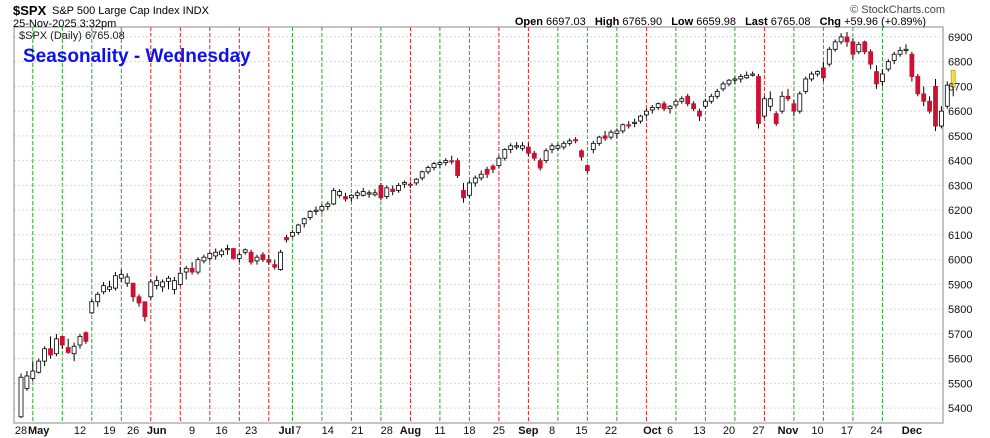 This screenshot has width=990, height=438. What do you see at coordinates (960, 112) in the screenshot?
I see `y-tick-label: 6600` at bounding box center [960, 112].